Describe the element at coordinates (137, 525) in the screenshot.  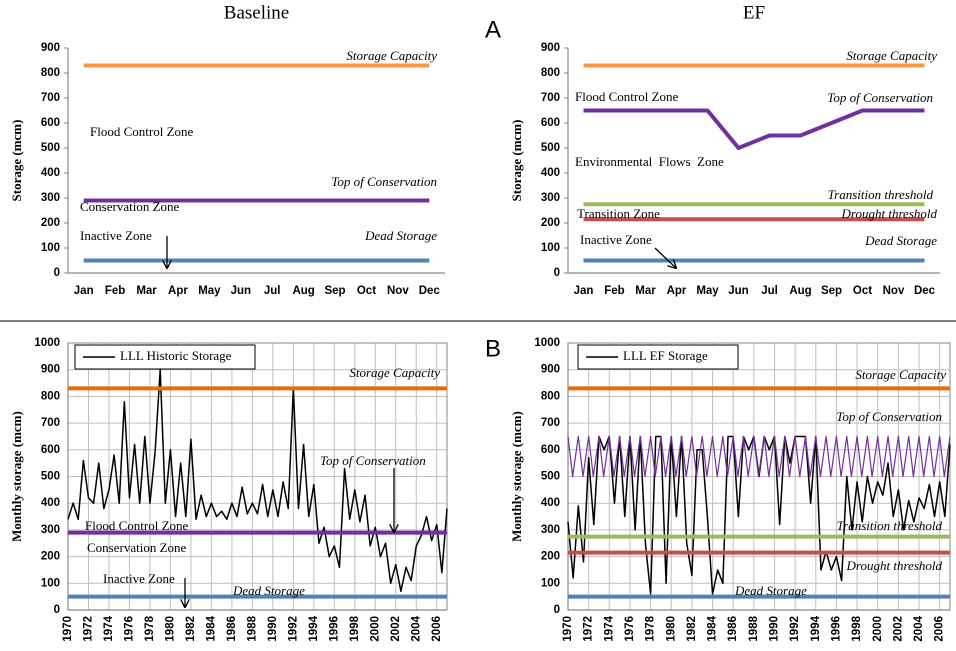
I see `annotation: Flood Control Zone` at that location.